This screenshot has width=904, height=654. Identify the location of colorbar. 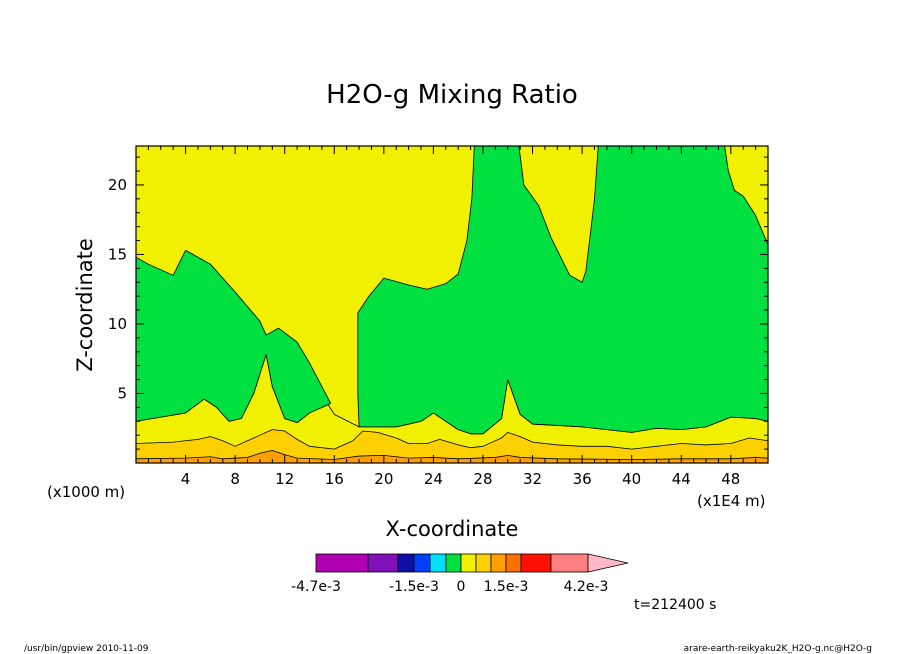
(472, 563).